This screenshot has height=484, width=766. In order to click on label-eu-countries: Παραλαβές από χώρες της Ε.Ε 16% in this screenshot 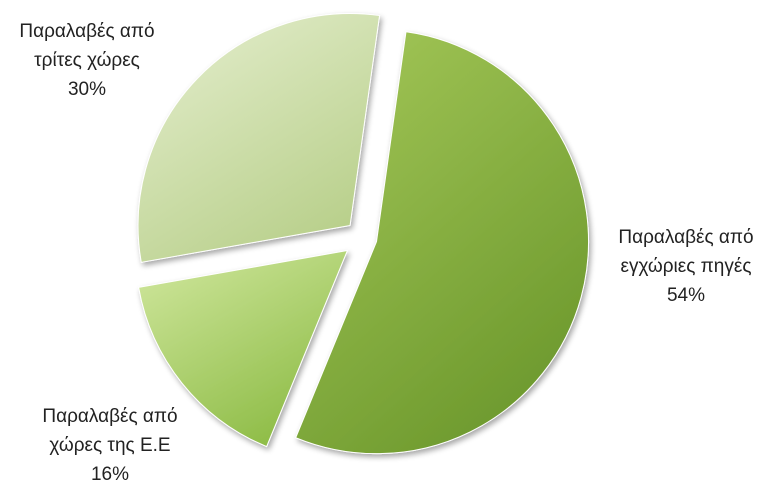, I will do `click(109, 445)`.